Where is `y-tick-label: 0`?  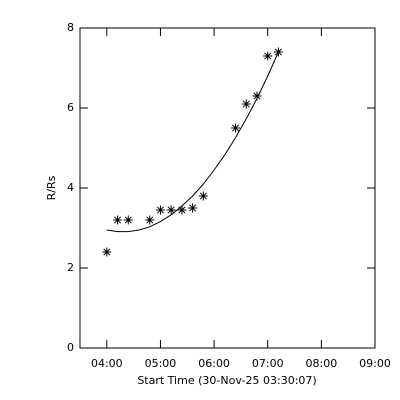 y-tick-label: 0 is located at coordinates (70, 347).